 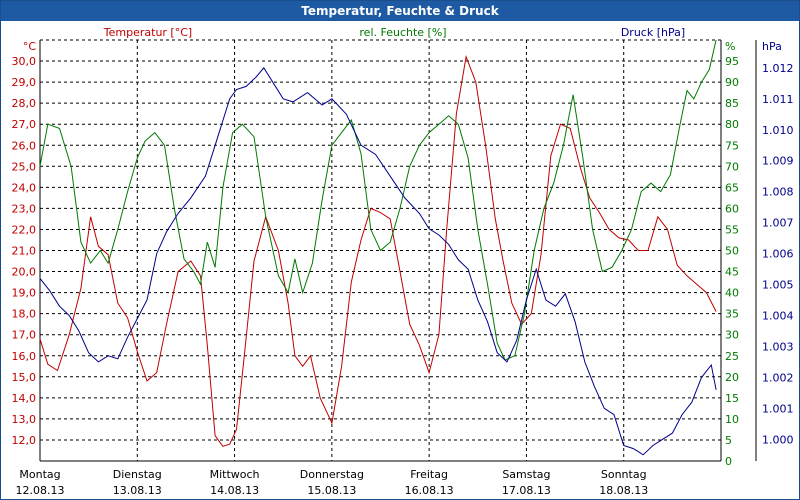 I want to click on pressure-tick-label: 1.002, so click(x=778, y=377).